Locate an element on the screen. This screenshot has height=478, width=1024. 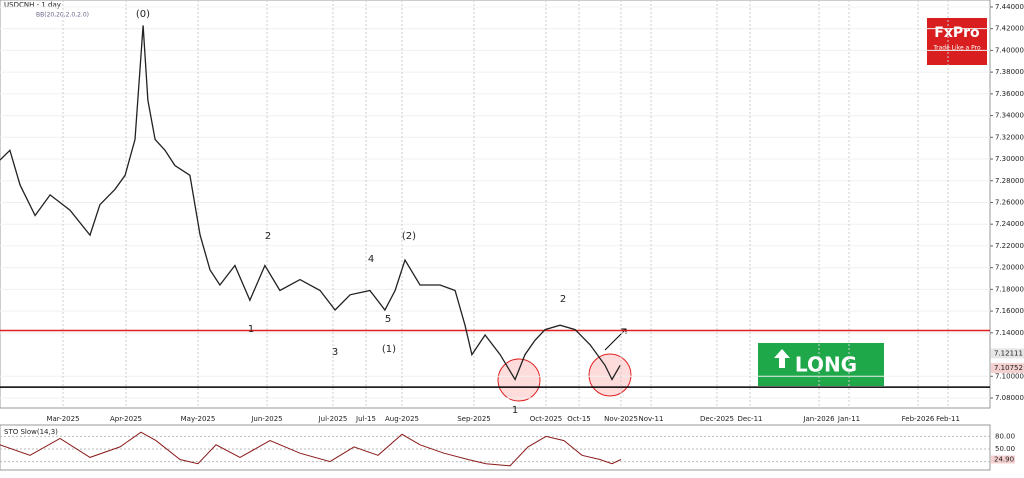
signal-text: LONG is located at coordinates (826, 365).